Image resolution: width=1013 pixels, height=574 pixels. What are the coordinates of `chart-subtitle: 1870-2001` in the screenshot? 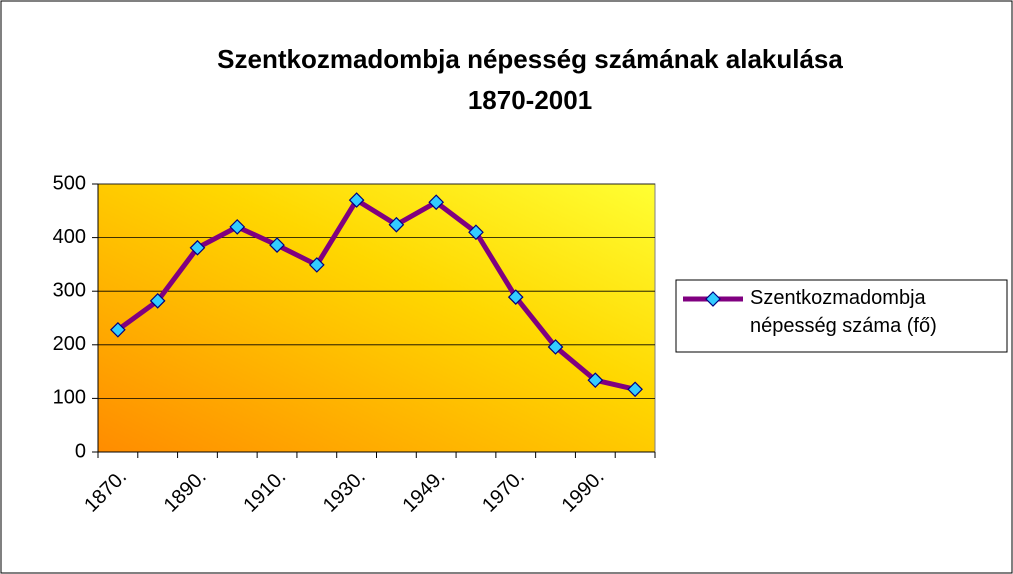 It's located at (530, 100).